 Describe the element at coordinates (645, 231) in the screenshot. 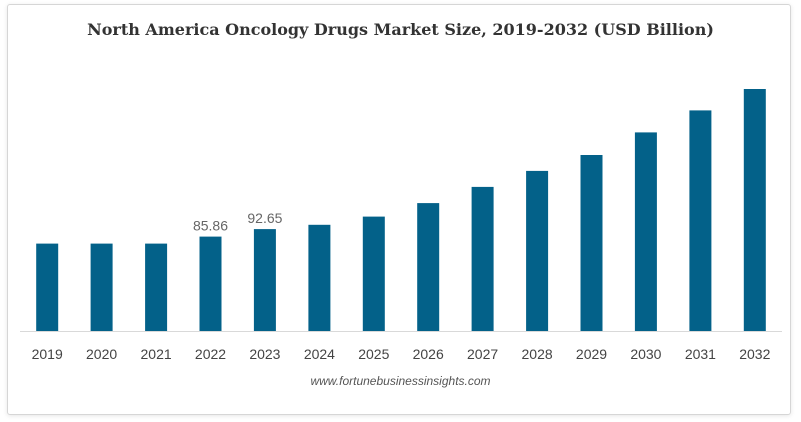

I see `bar-2030` at that location.